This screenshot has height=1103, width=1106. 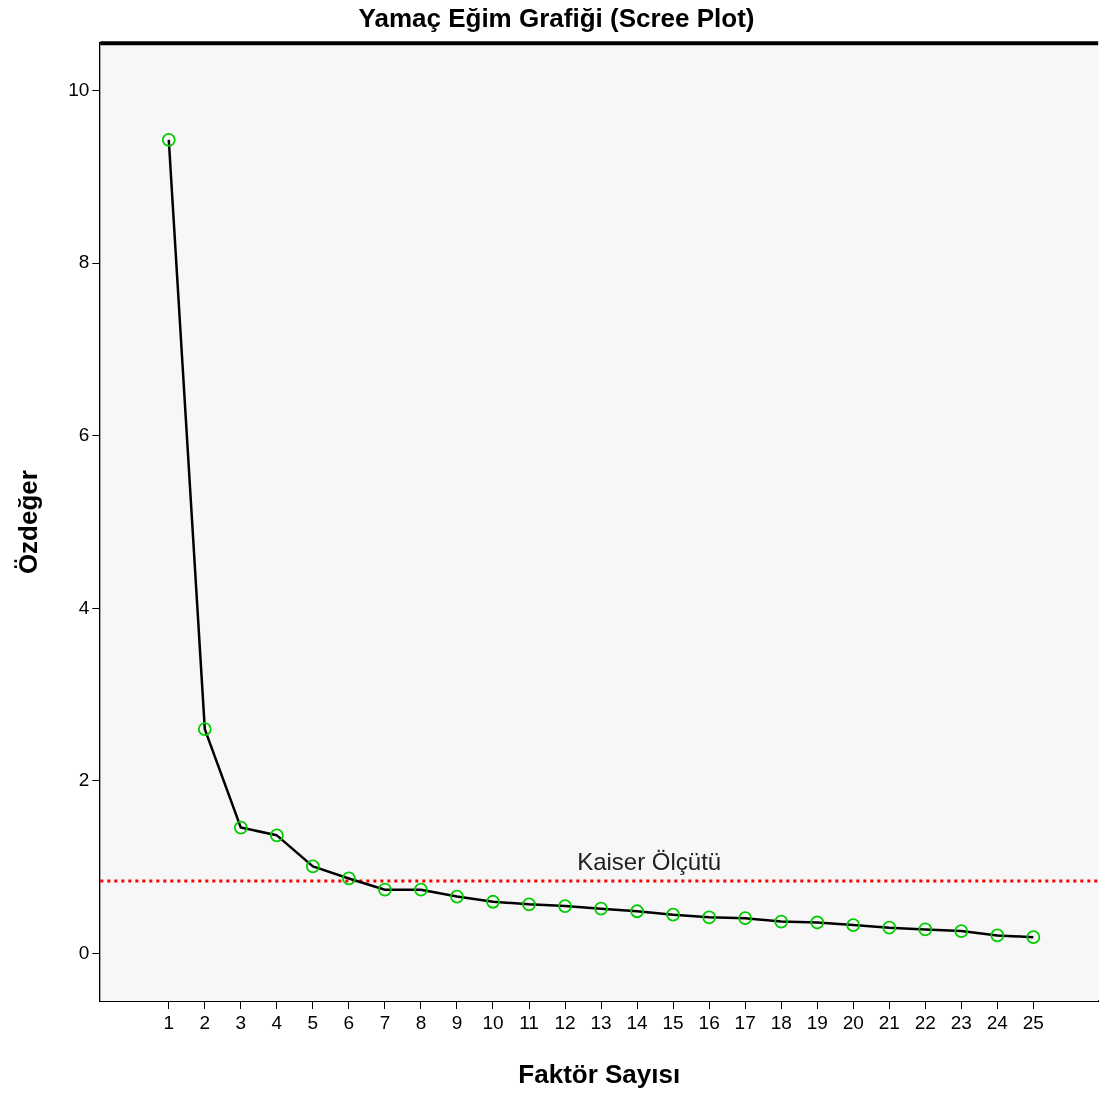 I want to click on x-tick-label: 7, so click(x=385, y=1022).